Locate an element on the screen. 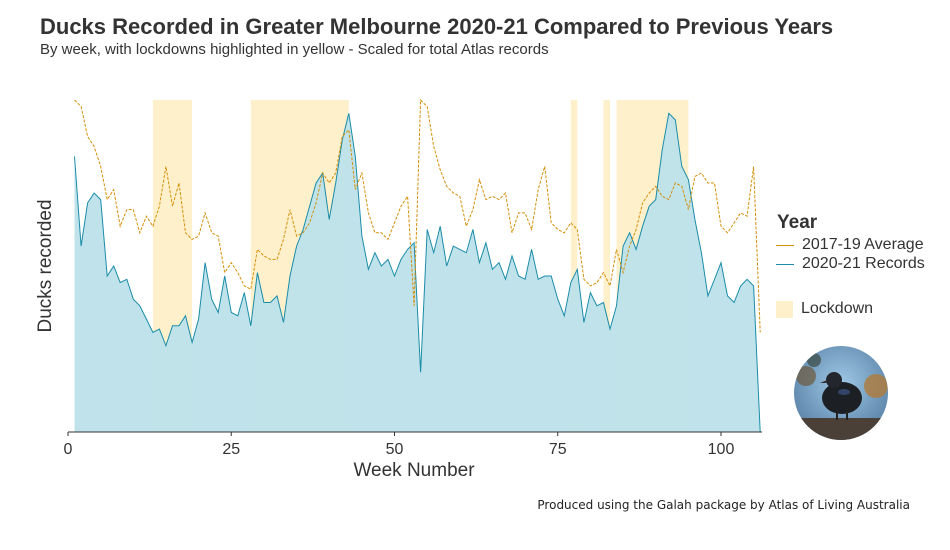  x-tick-label: 100 is located at coordinates (721, 449).